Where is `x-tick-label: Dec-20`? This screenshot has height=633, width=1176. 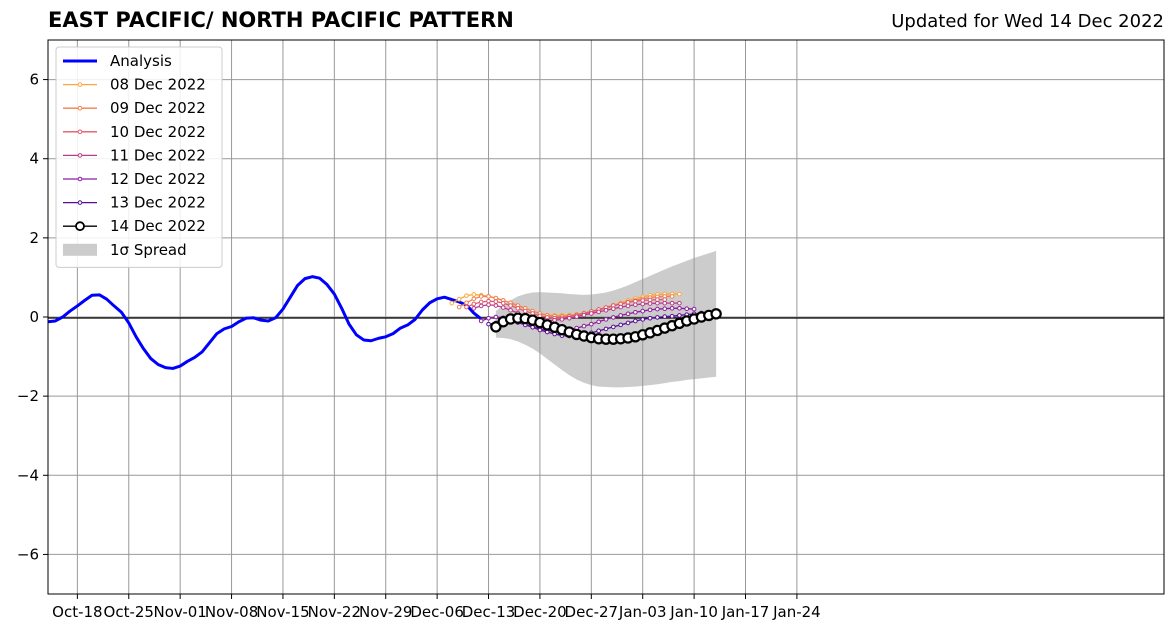 x-tick-label: Dec-20 is located at coordinates (540, 612).